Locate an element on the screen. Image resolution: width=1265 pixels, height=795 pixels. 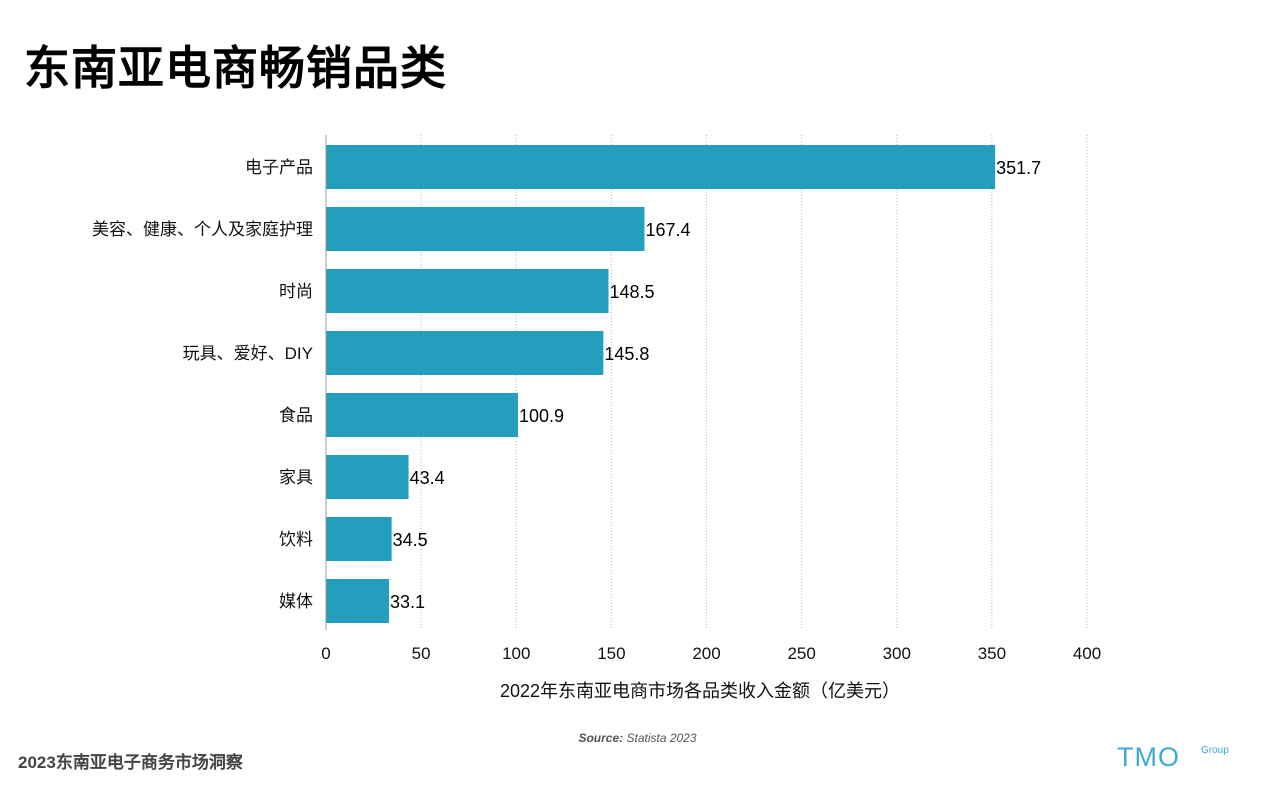
value-label: 34.5 is located at coordinates (410, 540).